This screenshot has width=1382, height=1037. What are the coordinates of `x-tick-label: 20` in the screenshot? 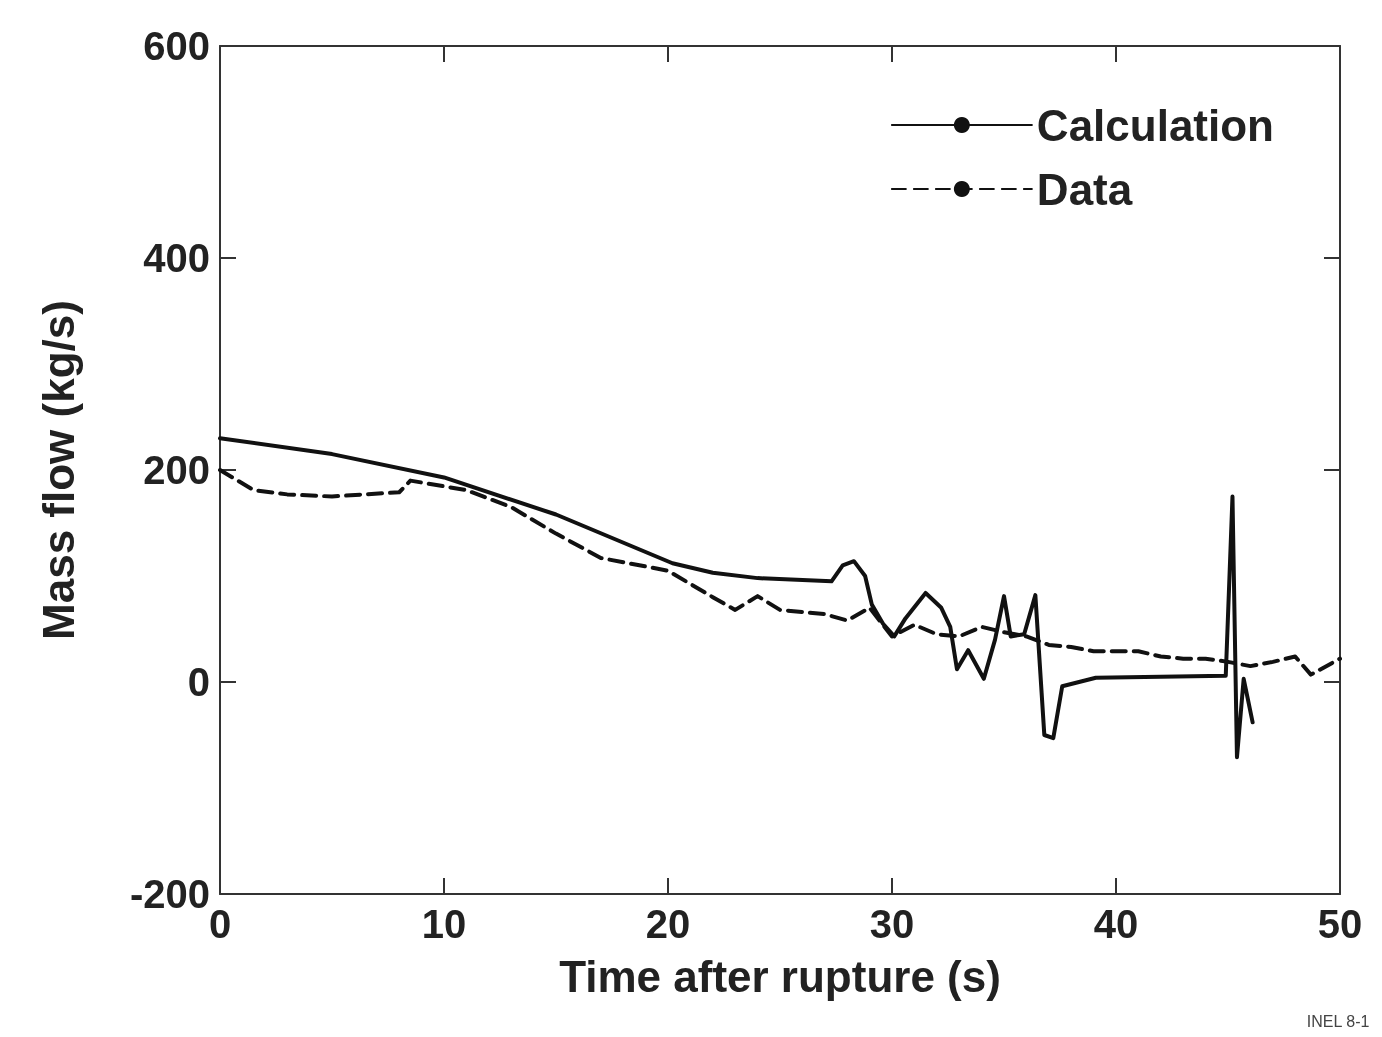 It's located at (668, 924).